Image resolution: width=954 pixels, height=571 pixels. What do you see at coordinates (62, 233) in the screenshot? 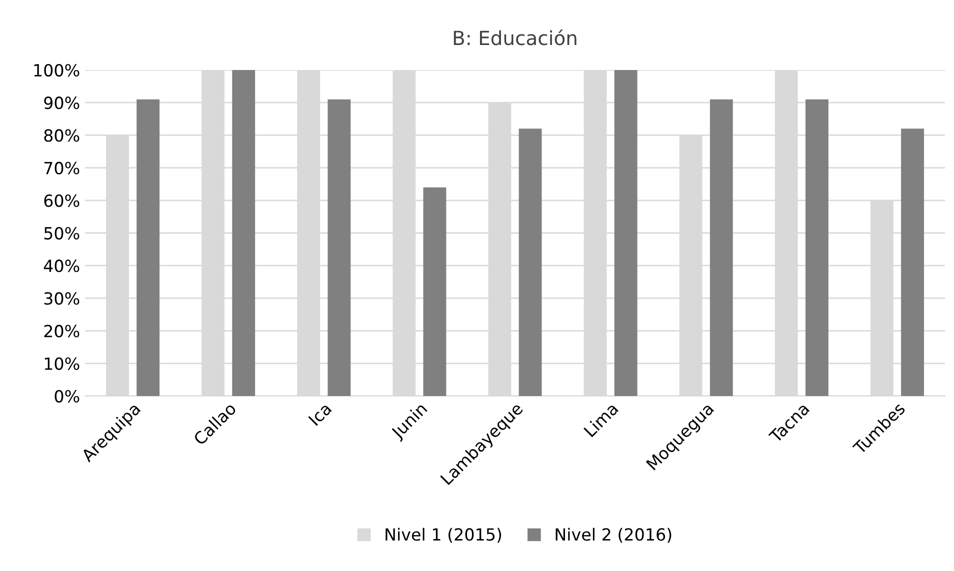
I see `y-tick-label: 50%` at bounding box center [62, 233].